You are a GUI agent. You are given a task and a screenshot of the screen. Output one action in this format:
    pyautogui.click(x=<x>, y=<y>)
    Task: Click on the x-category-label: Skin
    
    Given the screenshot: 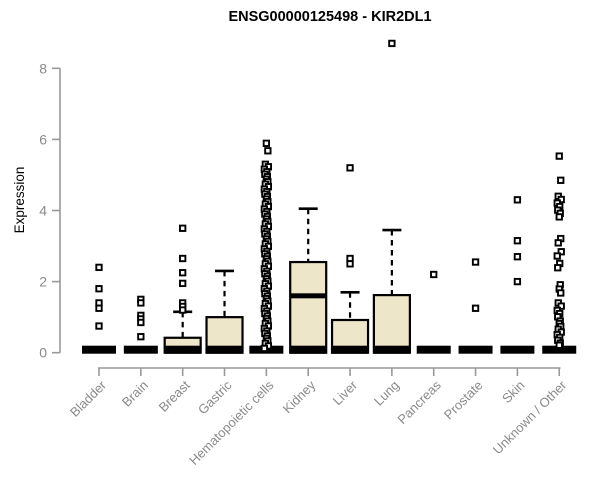 What is the action you would take?
    pyautogui.click(x=513, y=392)
    